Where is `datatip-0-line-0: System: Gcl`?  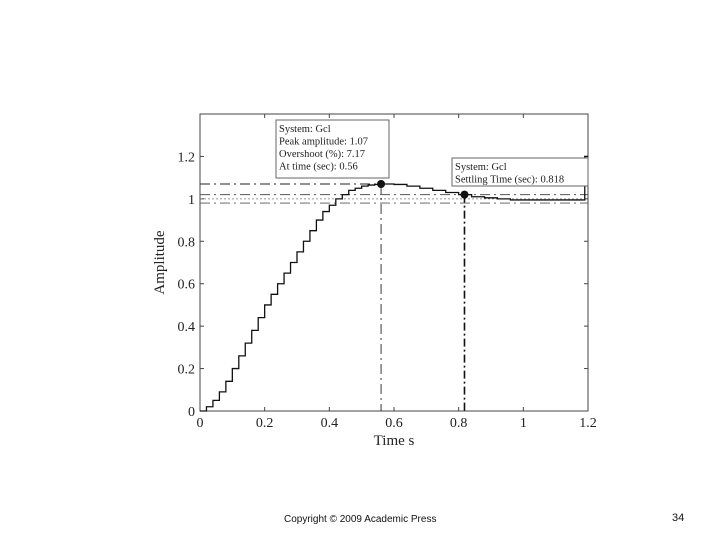 datatip-0-line-0: System: Gcl is located at coordinates (305, 129).